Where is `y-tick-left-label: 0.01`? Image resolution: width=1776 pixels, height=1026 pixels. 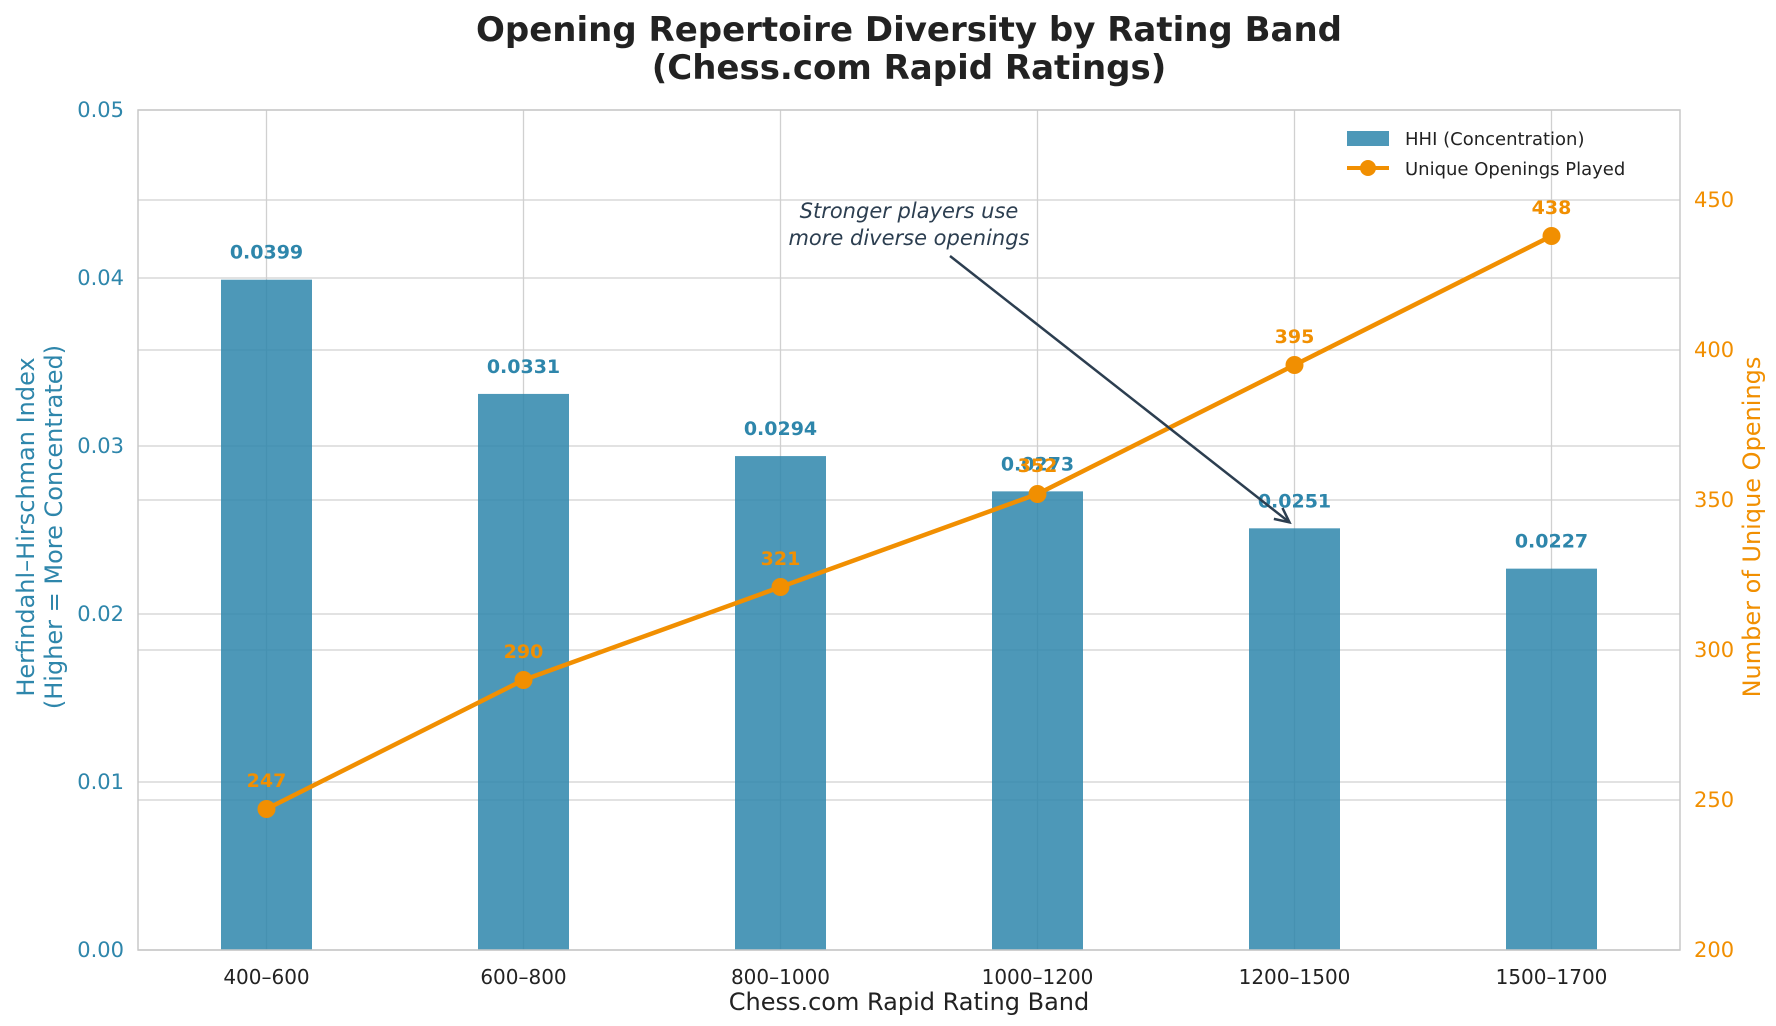
y-tick-left-label: 0.01 is located at coordinates (100, 782).